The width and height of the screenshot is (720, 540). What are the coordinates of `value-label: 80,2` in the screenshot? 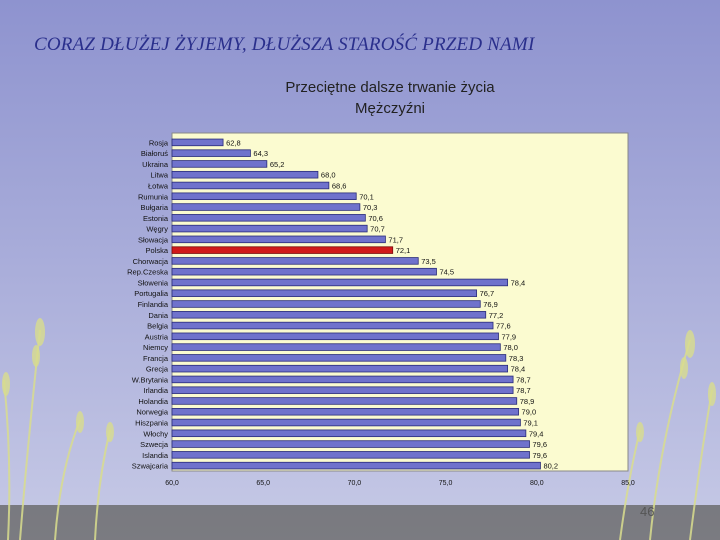 It's located at (550, 466).